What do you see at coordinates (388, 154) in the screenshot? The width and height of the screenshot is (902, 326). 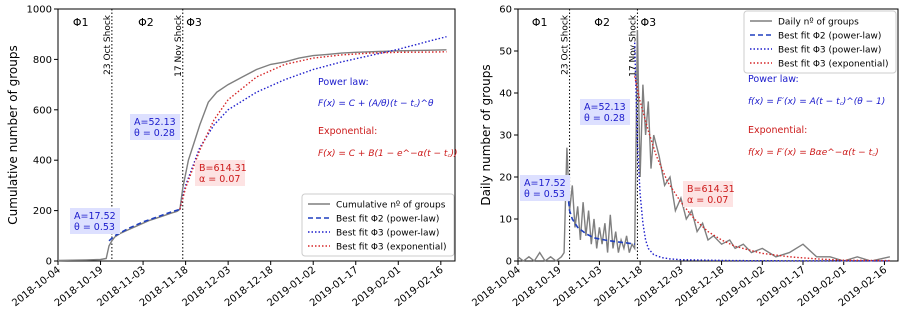 I see `exp-formula: F(x) = C + B(1 − e^−α(t − t꜀))` at bounding box center [388, 154].